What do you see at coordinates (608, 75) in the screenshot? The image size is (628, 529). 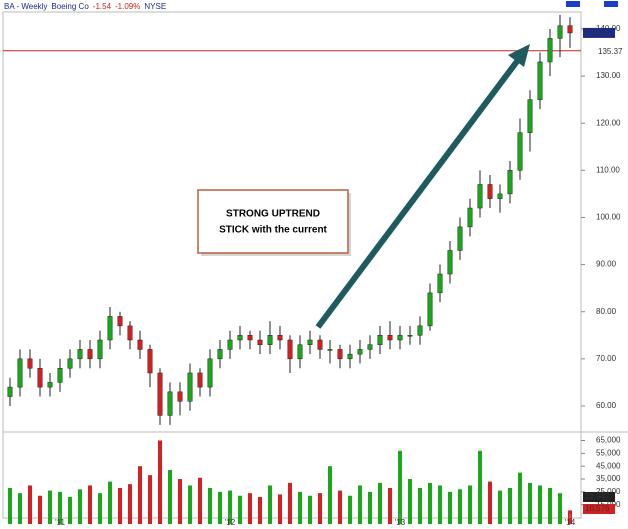 I see `y-tick-label: 130.00` at bounding box center [608, 75].